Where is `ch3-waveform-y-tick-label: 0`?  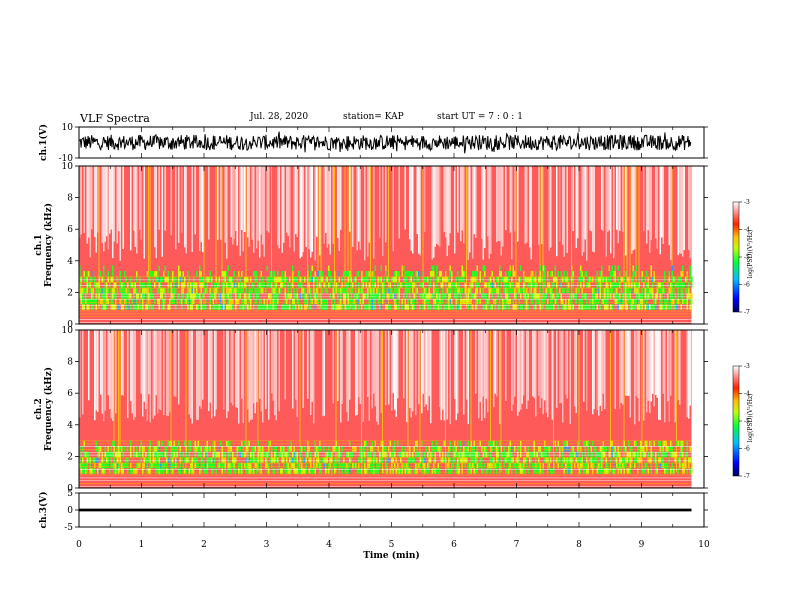
ch3-waveform-y-tick-label: 0 is located at coordinates (70, 511).